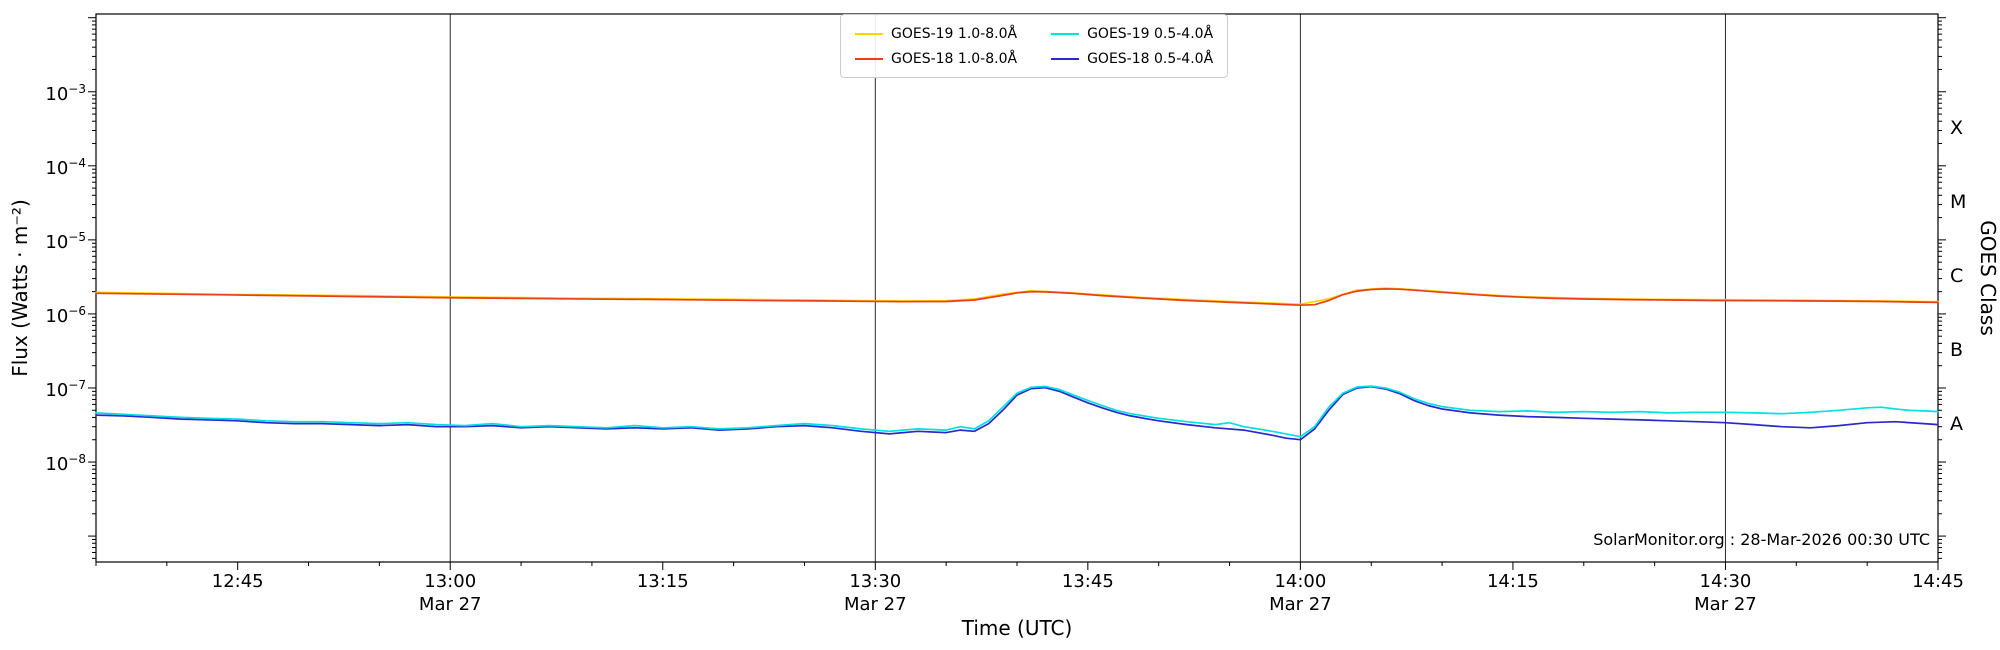  Describe the element at coordinates (1512, 581) in the screenshot. I see `x-tick-label: 14:15` at that location.